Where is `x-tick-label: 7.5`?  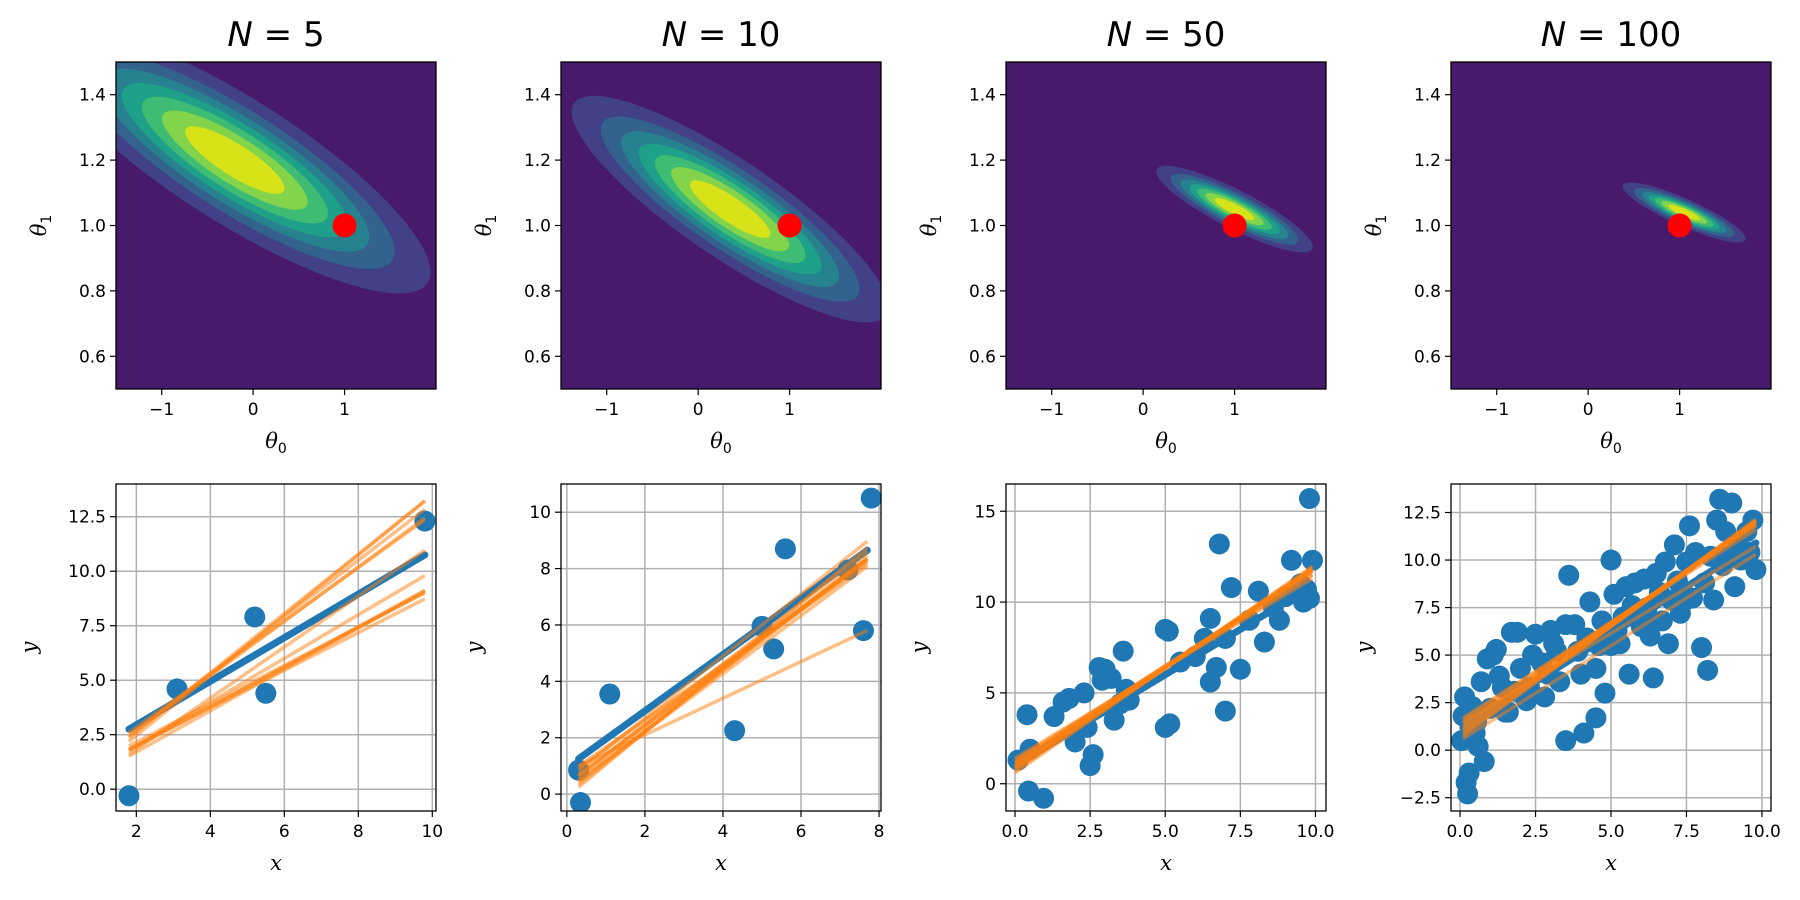
x-tick-label: 7.5 is located at coordinates (1686, 832).